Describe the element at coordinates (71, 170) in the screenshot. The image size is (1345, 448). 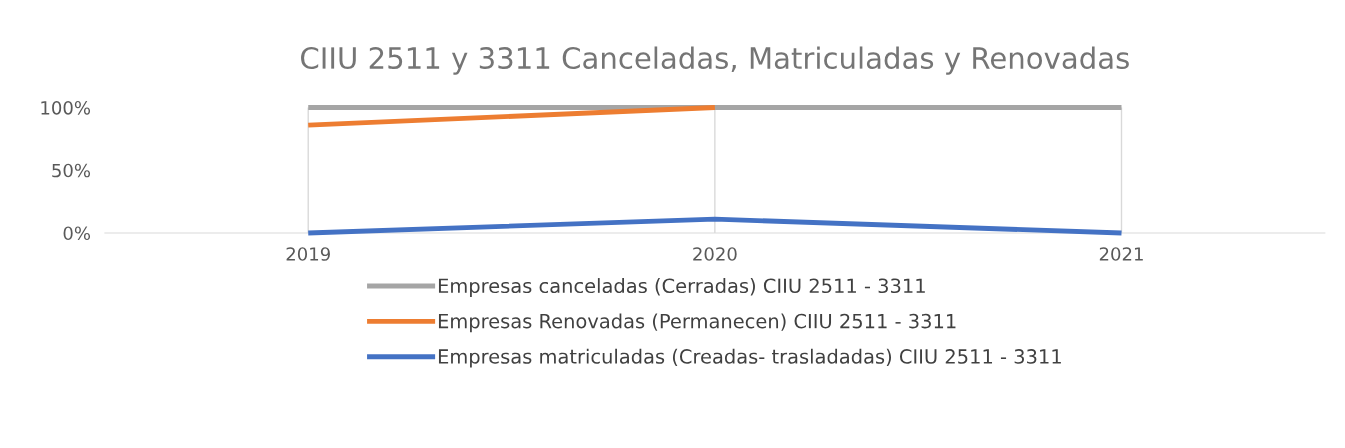
I see `y-tick-label: 50%` at that location.